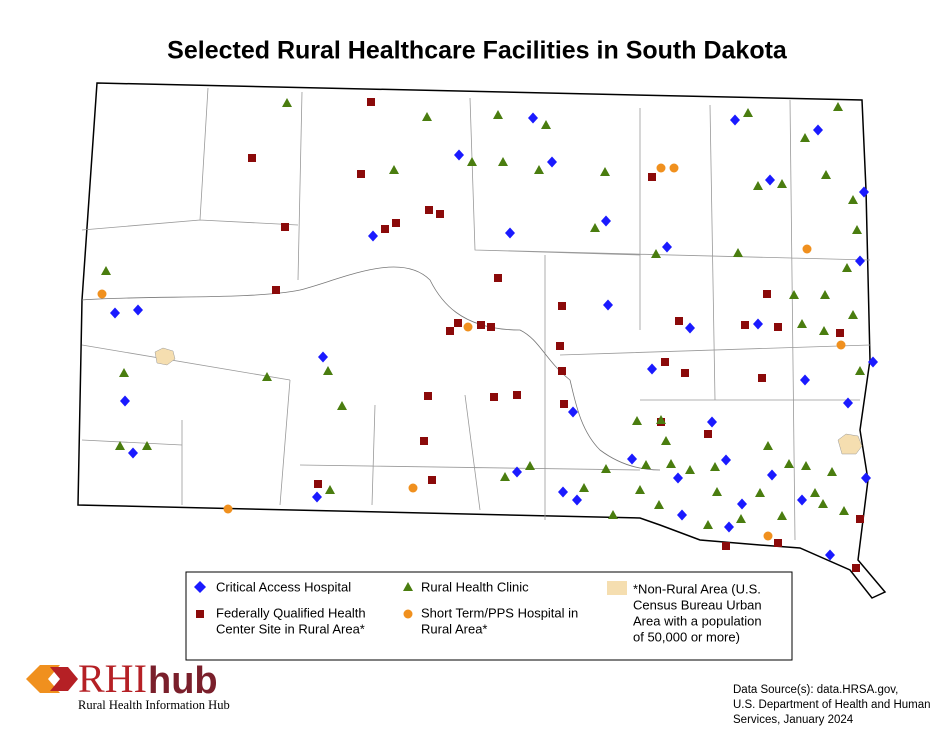 The height and width of the screenshot is (734, 950). I want to click on legend-triangle, so click(408, 586).